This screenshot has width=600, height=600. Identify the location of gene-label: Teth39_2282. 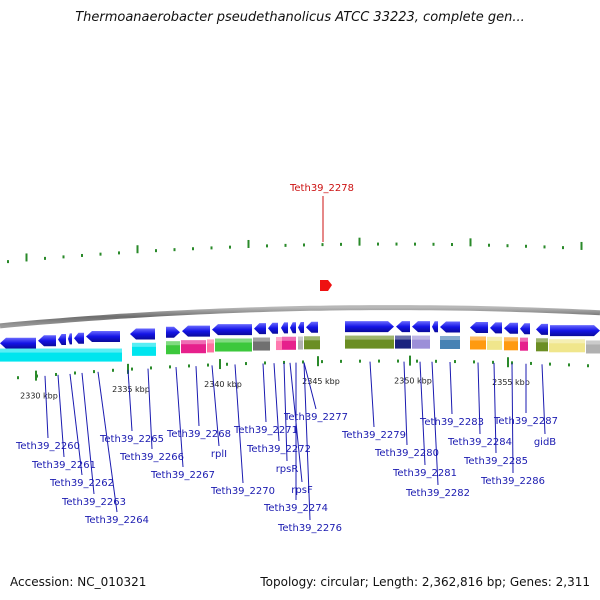
(437, 493).